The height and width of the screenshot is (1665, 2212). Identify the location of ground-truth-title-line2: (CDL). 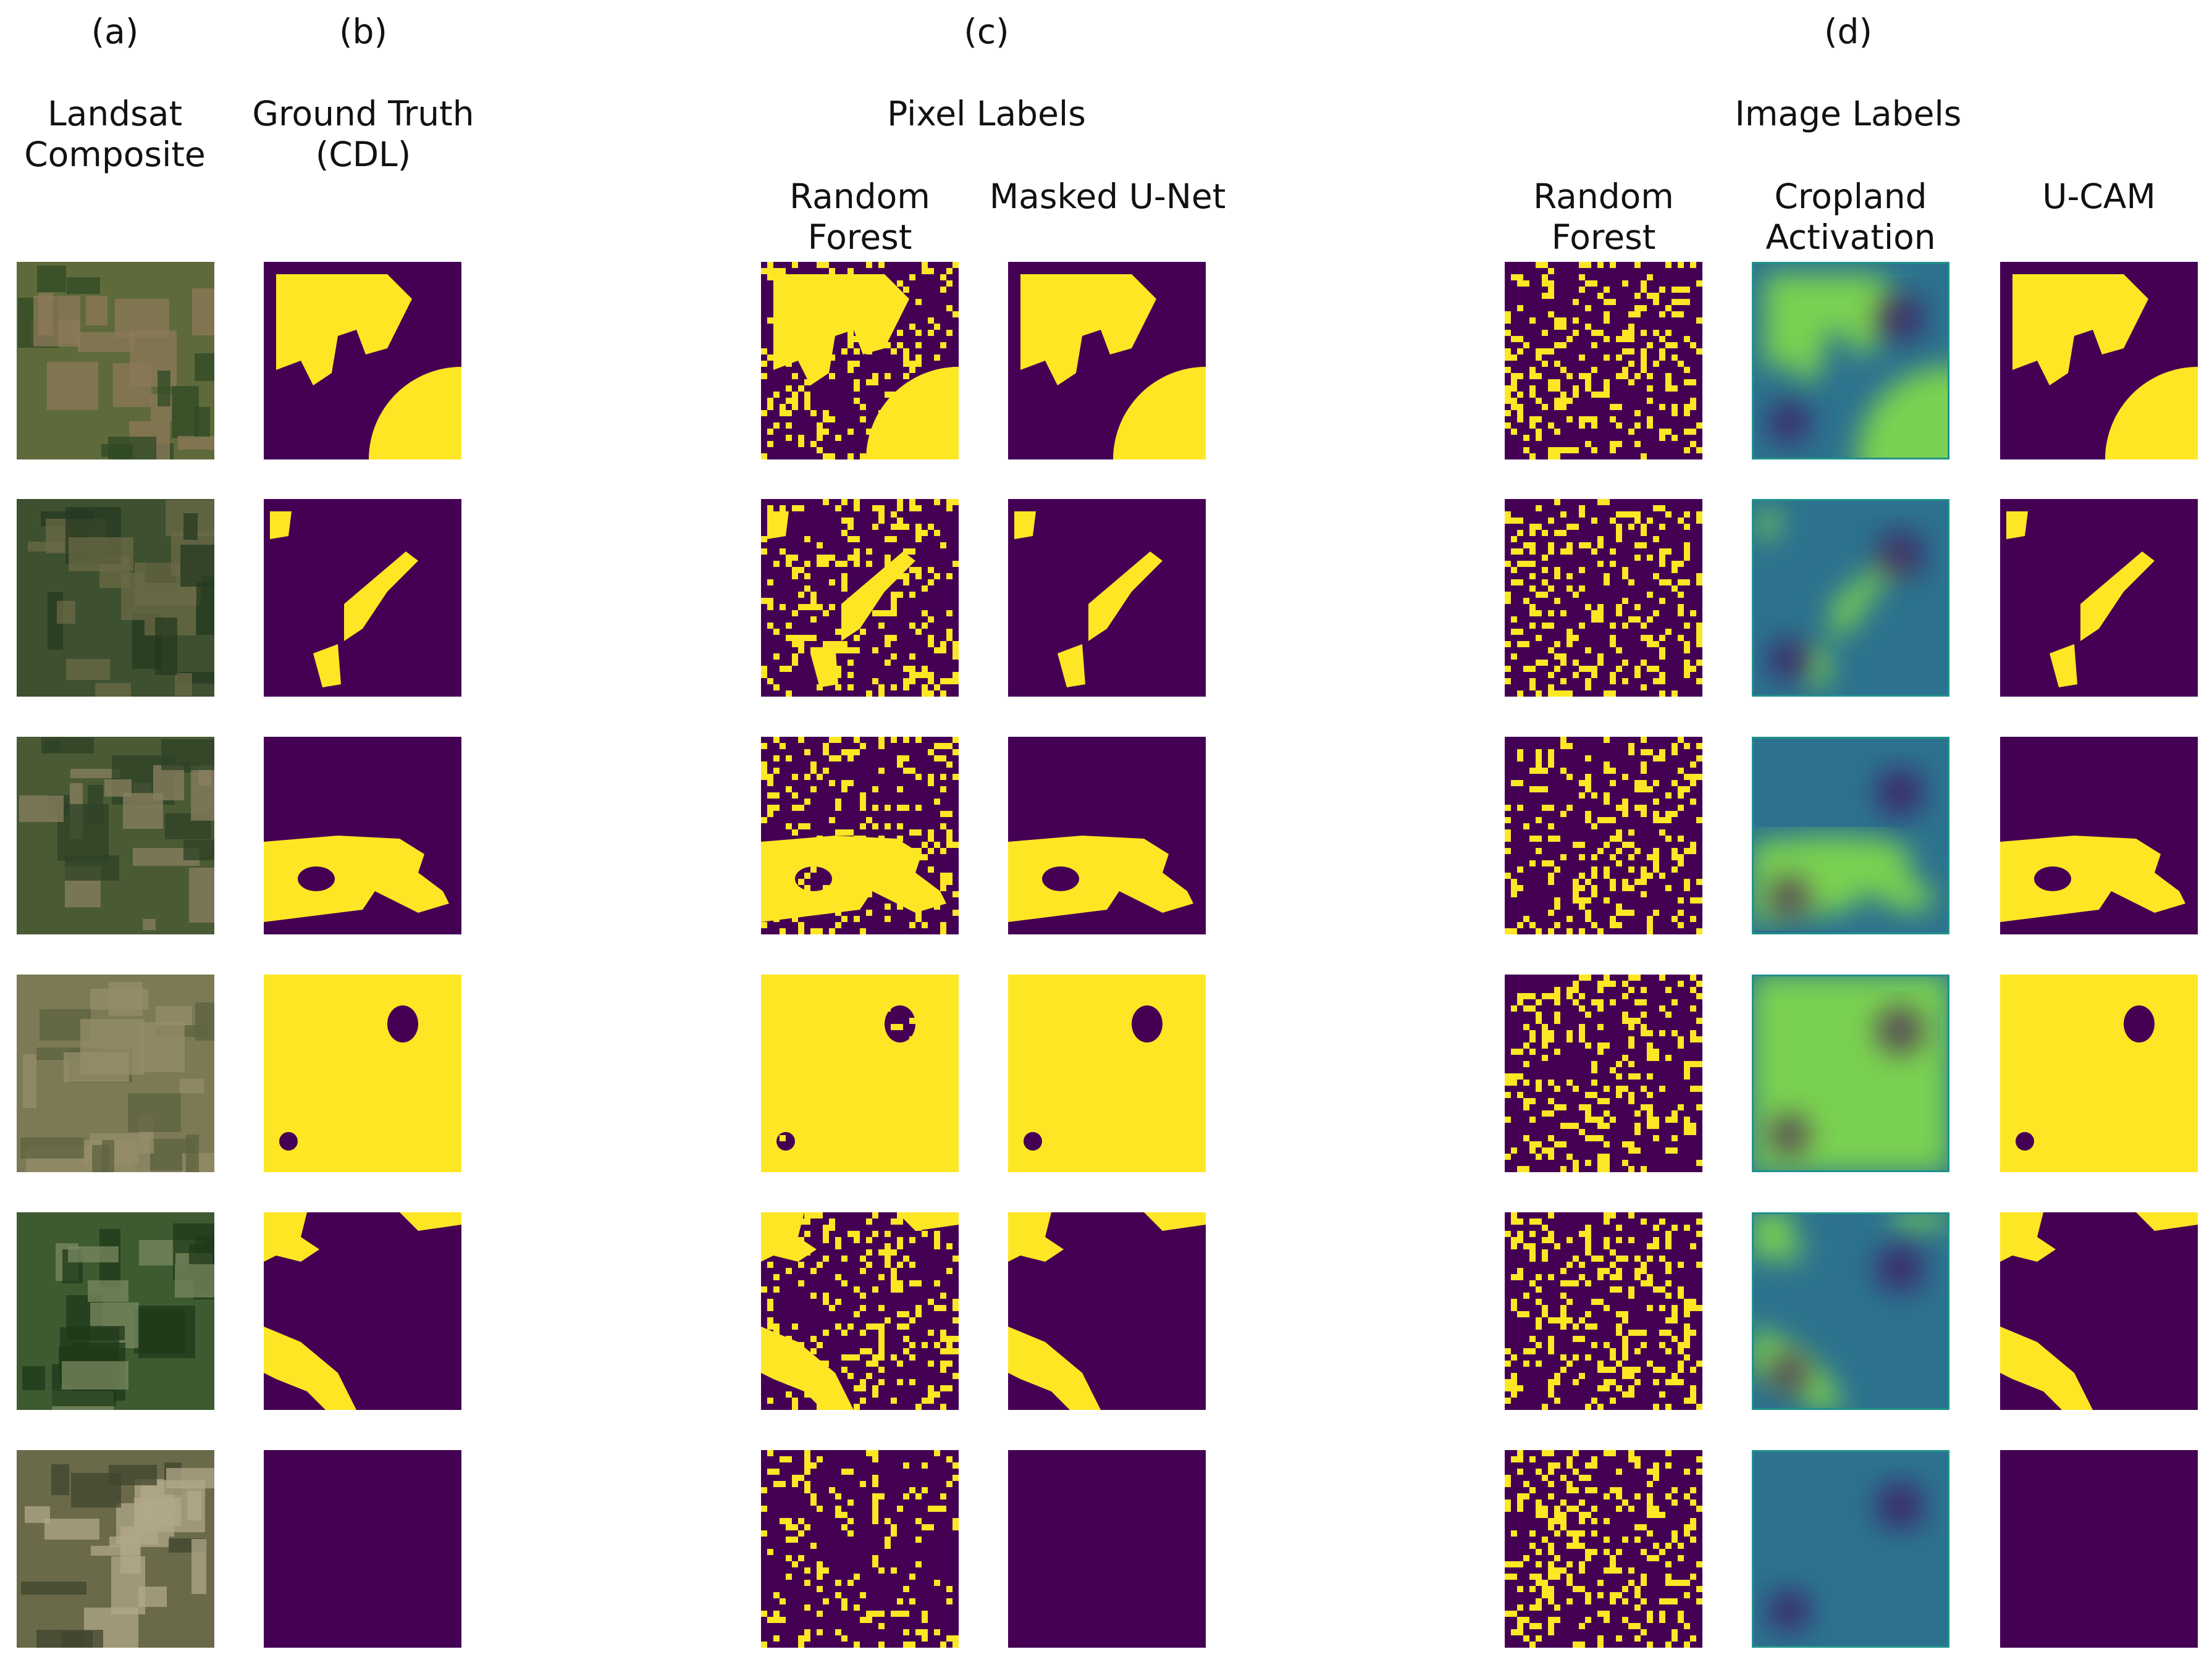
(363, 154).